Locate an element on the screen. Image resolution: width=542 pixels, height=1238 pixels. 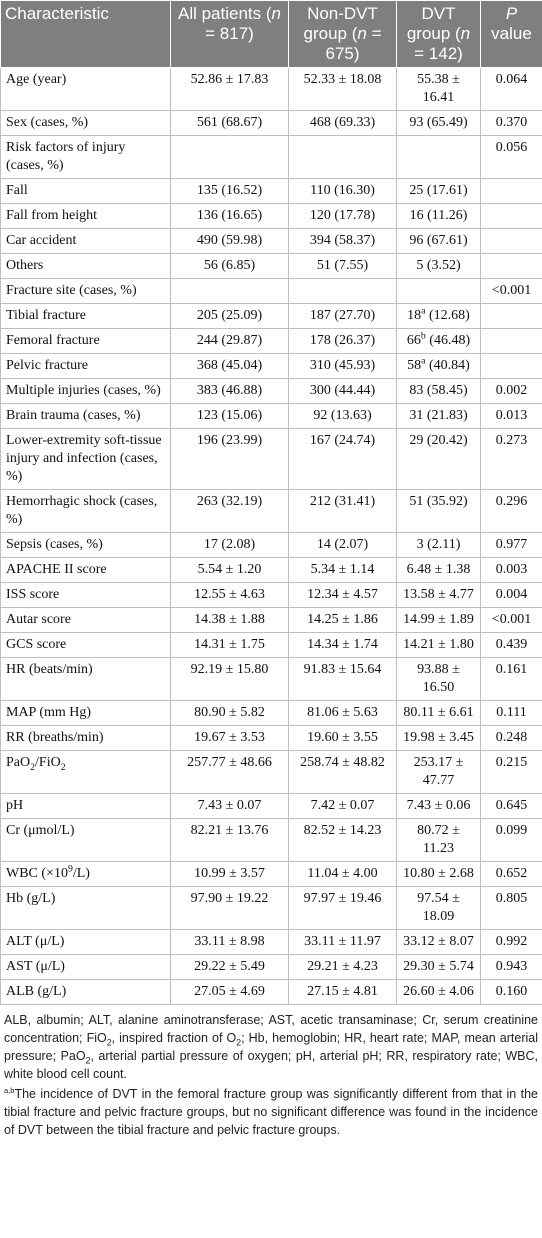
table-cell: Brain trauma (cases, %) is located at coordinates (85, 416).